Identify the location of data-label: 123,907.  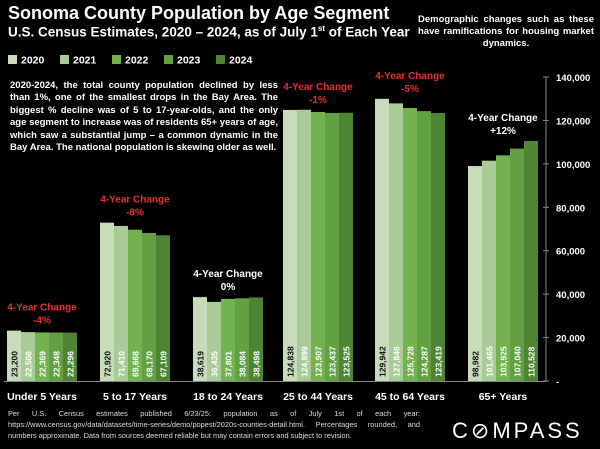
(319, 361).